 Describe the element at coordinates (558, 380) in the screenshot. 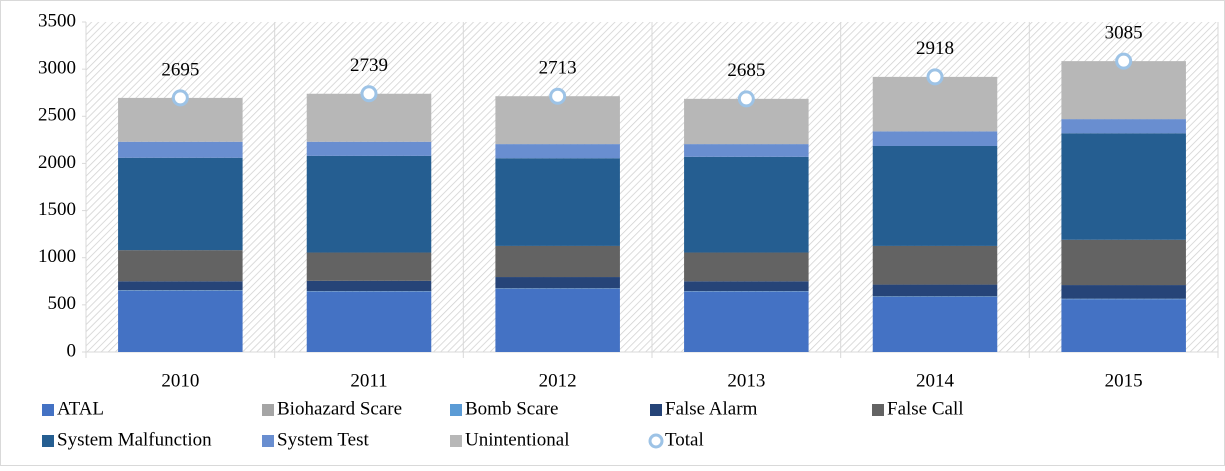

I see `x-tick-label: 2012` at that location.